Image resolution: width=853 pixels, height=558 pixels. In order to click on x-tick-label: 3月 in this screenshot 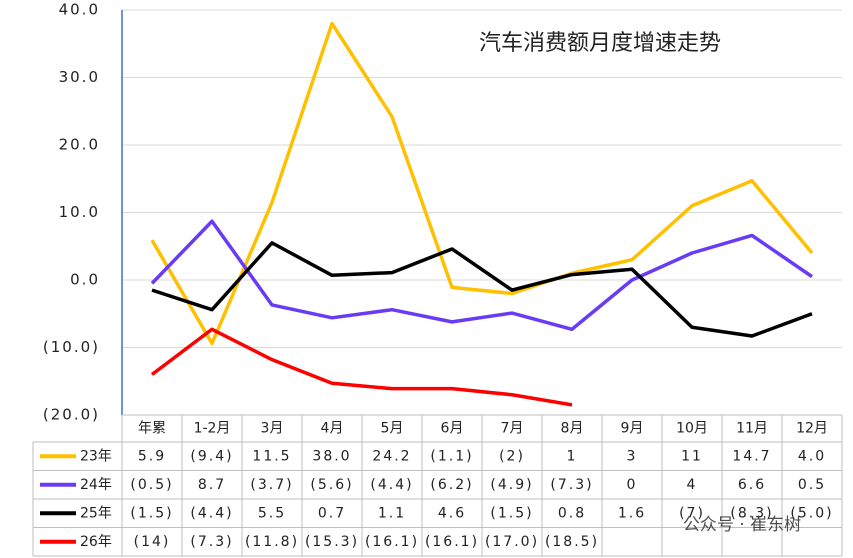, I will do `click(272, 429)`.